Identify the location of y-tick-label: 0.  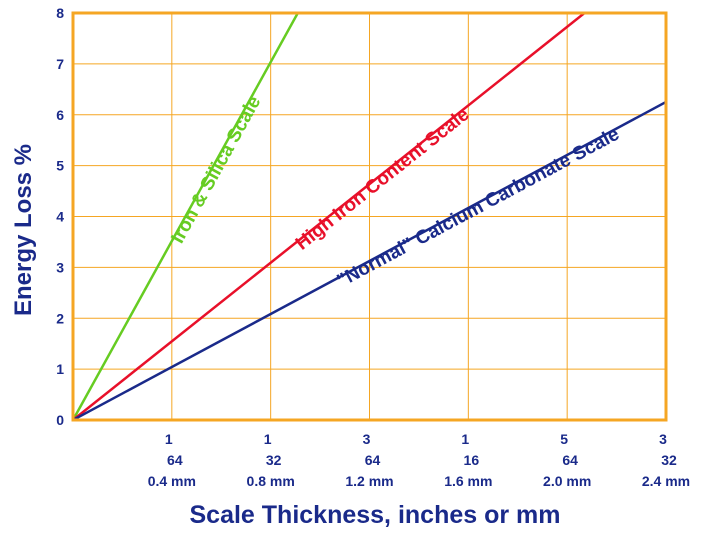
(60, 420).